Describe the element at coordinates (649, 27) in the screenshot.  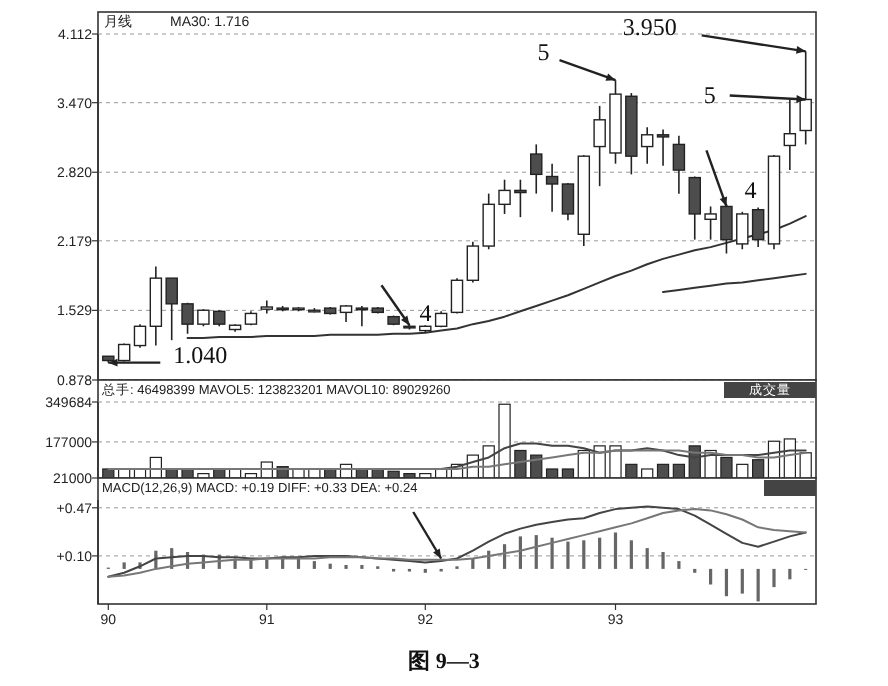
I see `annotation: 3.950` at that location.